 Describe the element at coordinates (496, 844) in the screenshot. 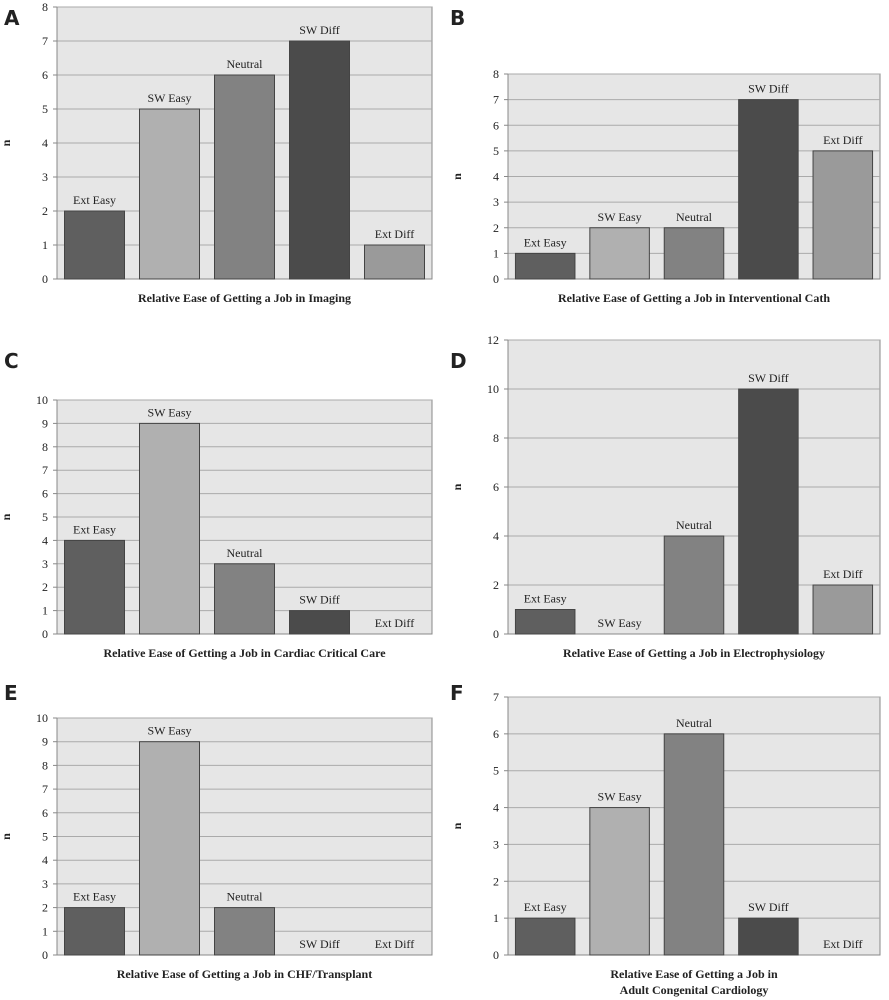

I see `panel-f-y-tick-label: 3` at that location.